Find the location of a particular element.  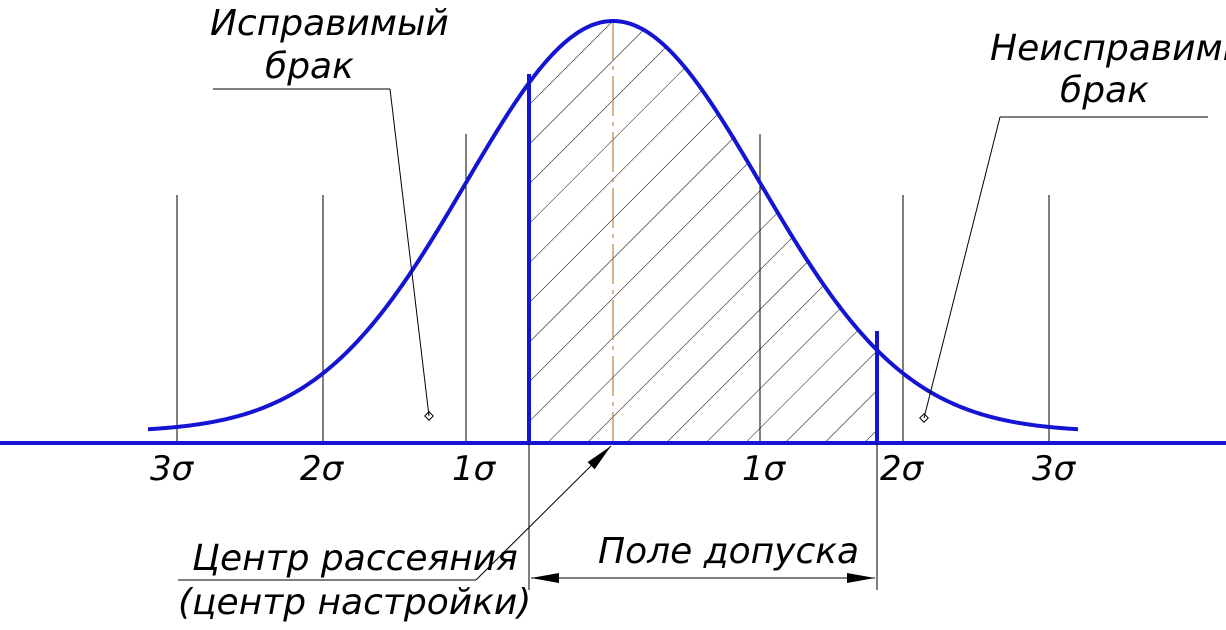

correctable-defect-label-line1: Исправимый is located at coordinates (329, 23).